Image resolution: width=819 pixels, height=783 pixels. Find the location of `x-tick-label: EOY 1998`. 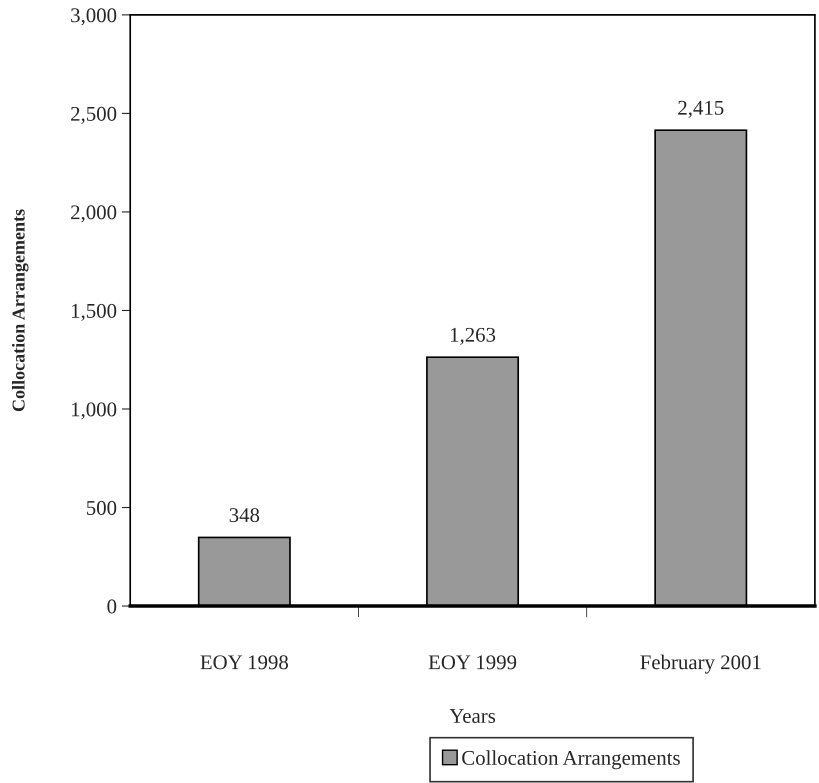

x-tick-label: EOY 1998 is located at coordinates (244, 662).